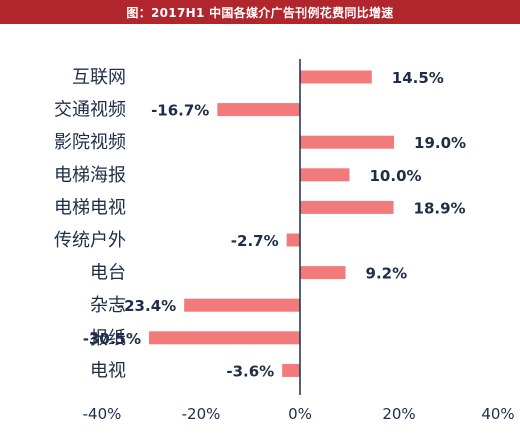  I want to click on category-label: 报纸, so click(108, 338).